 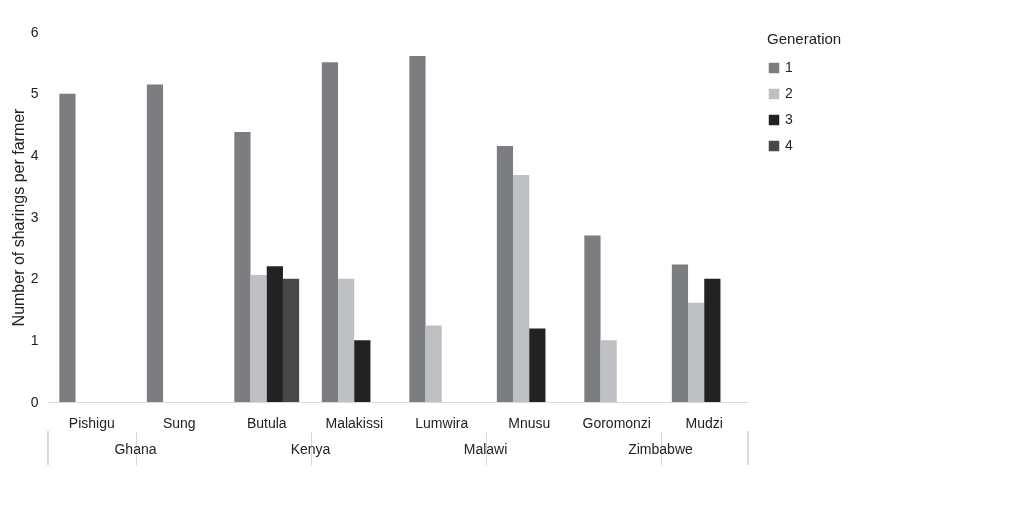 What do you see at coordinates (310, 449) in the screenshot?
I see `text: Kenya` at bounding box center [310, 449].